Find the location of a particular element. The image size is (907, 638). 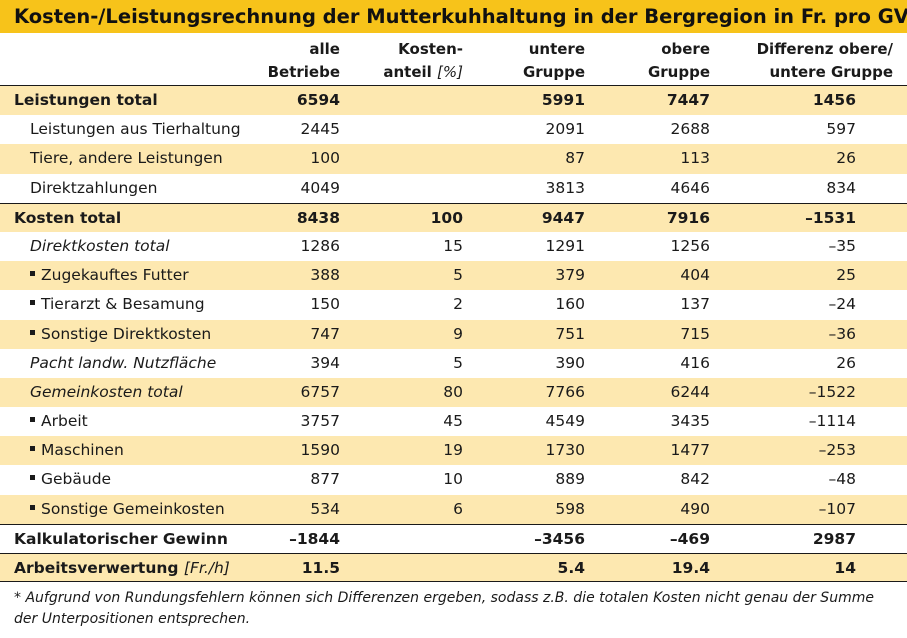

row-maschinen: Maschinen 1590 19 1730 1477 –253 is located at coordinates (453, 451).